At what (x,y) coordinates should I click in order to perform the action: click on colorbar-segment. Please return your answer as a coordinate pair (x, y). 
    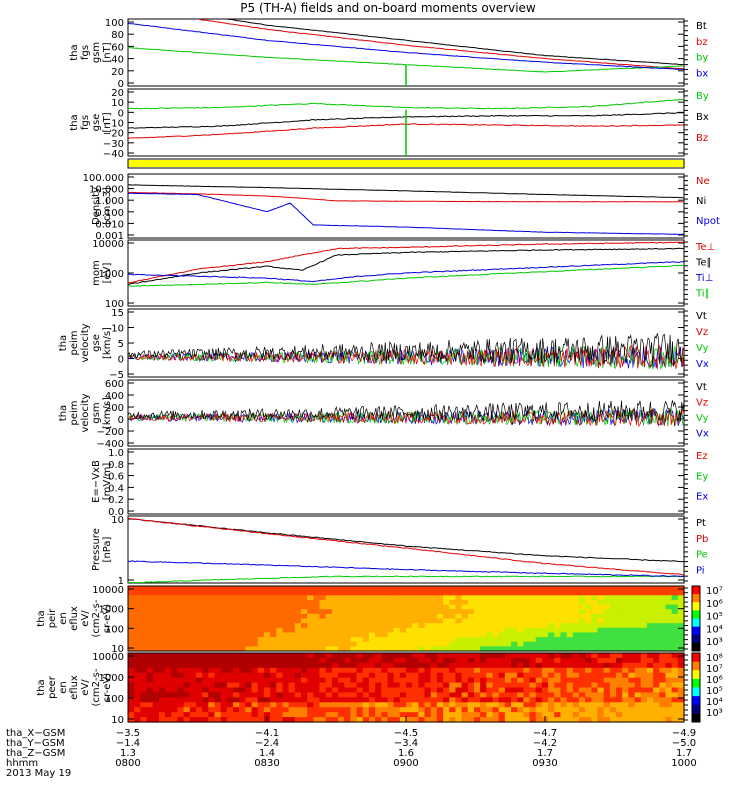
    Looking at the image, I should click on (696, 692).